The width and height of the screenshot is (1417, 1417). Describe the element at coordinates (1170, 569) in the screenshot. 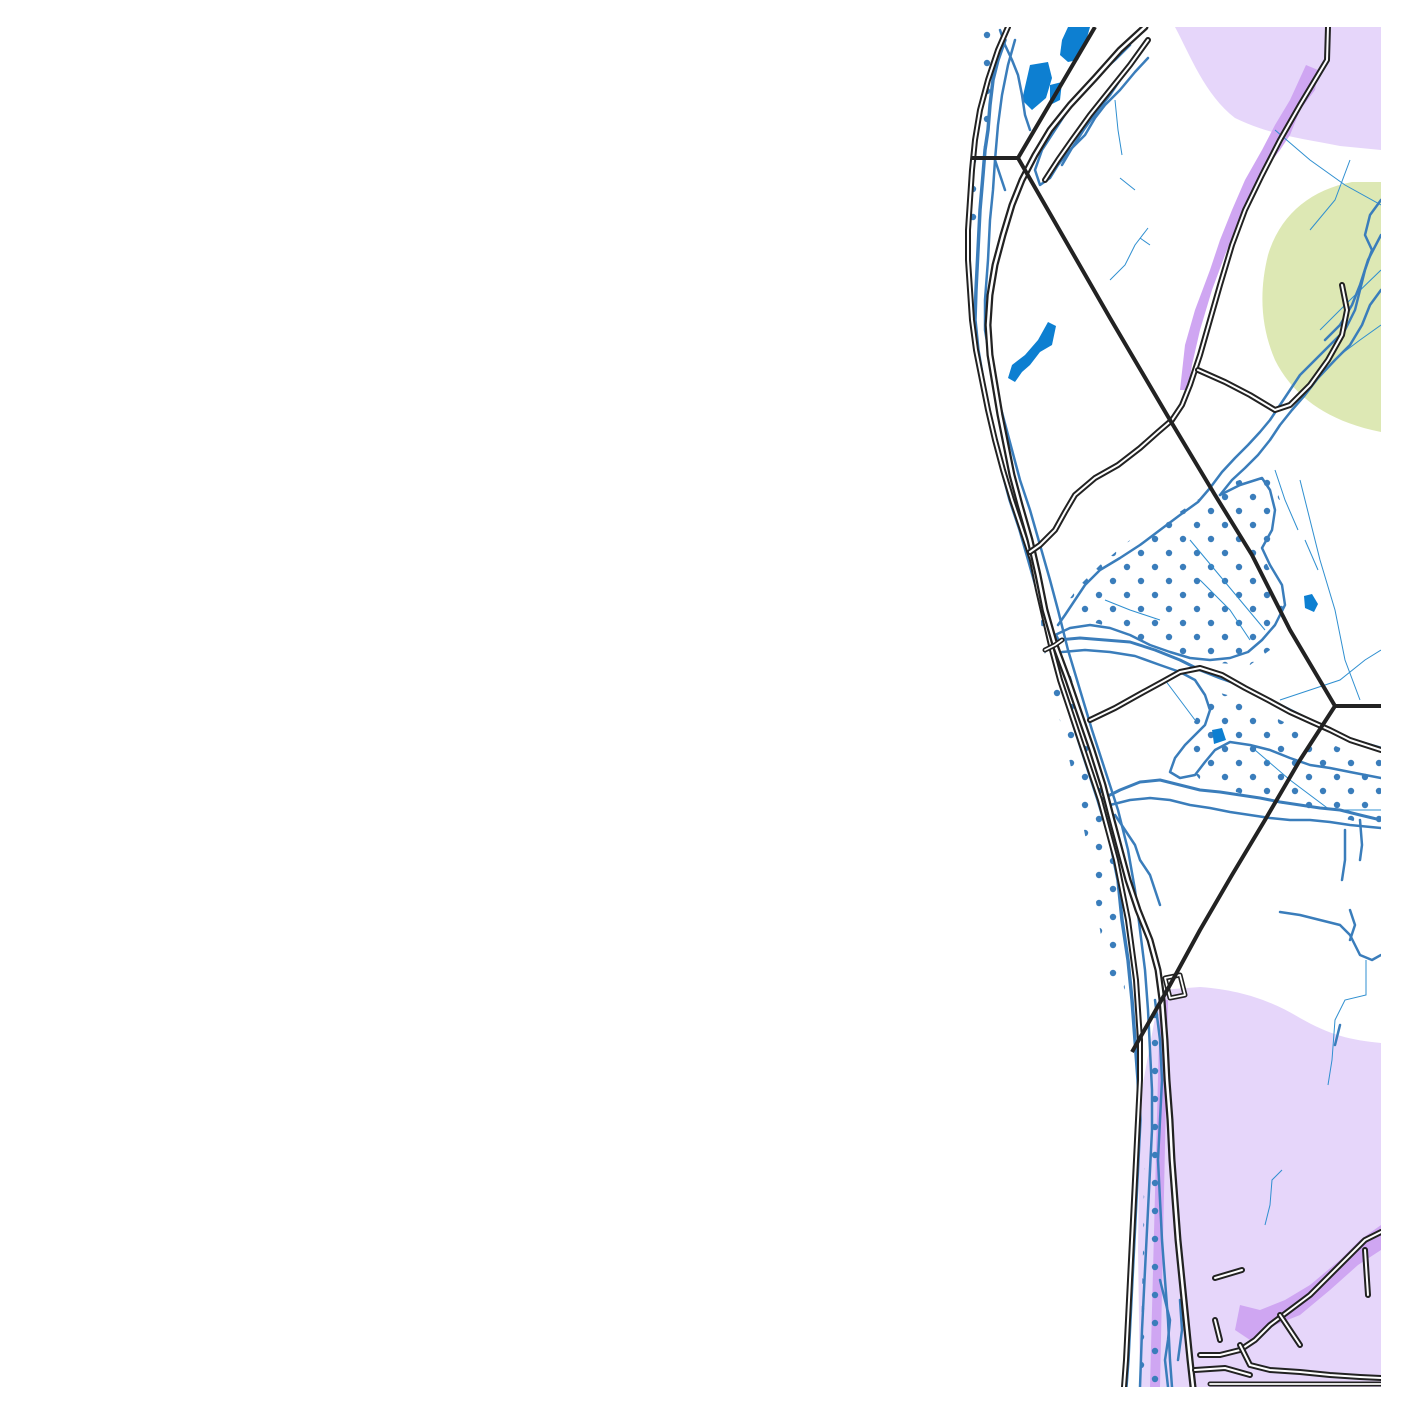

I see `river-wetland-loop` at that location.